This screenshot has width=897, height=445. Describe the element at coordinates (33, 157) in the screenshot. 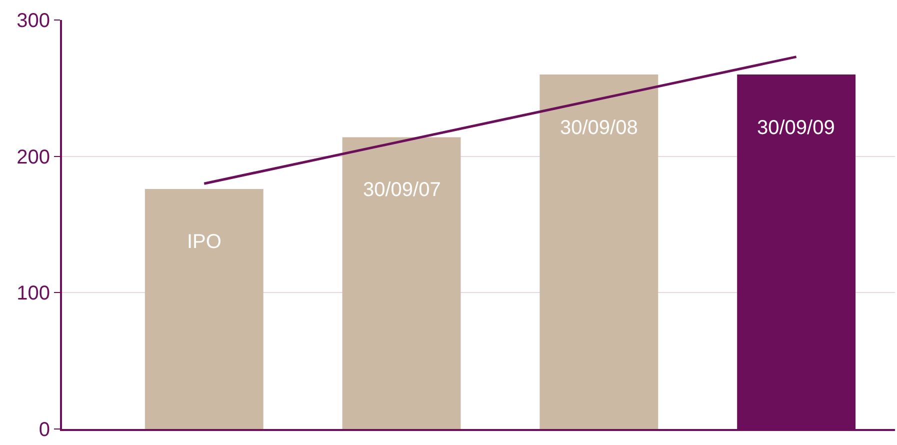

I see `y-tick-label: 200` at that location.